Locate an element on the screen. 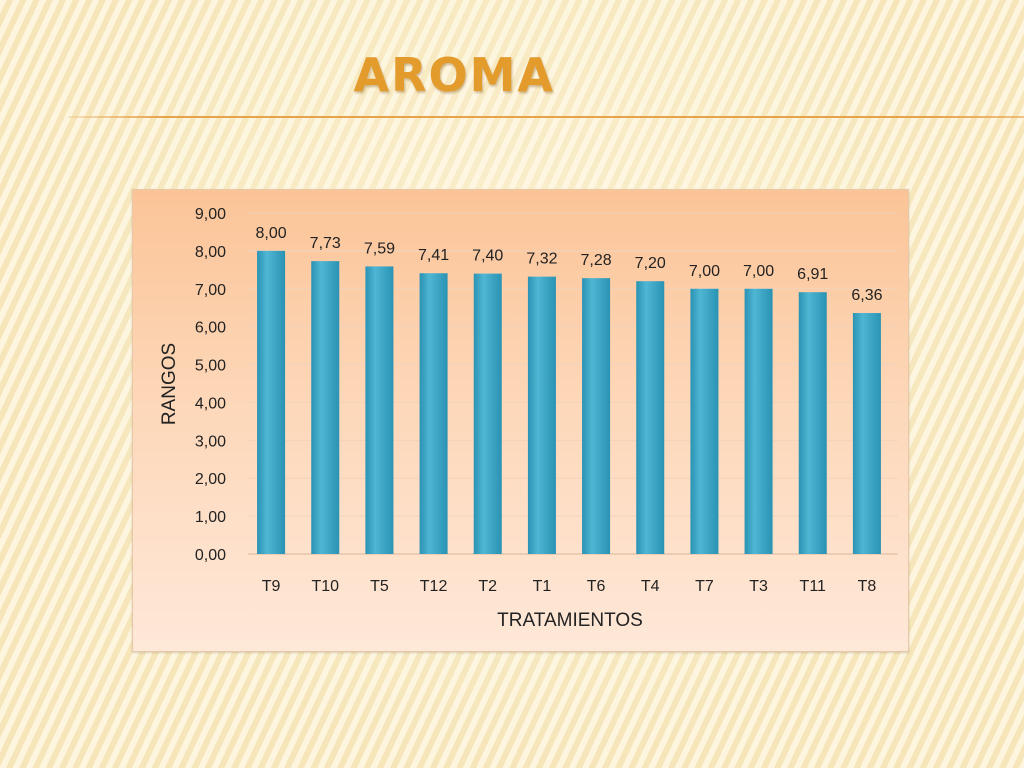 Image resolution: width=1024 pixels, height=768 pixels. x-axis-tick-labels: T9 T10 T5 T12 T2 T1 T6 T4 T7 T3 T11 T8 is located at coordinates (569, 586).